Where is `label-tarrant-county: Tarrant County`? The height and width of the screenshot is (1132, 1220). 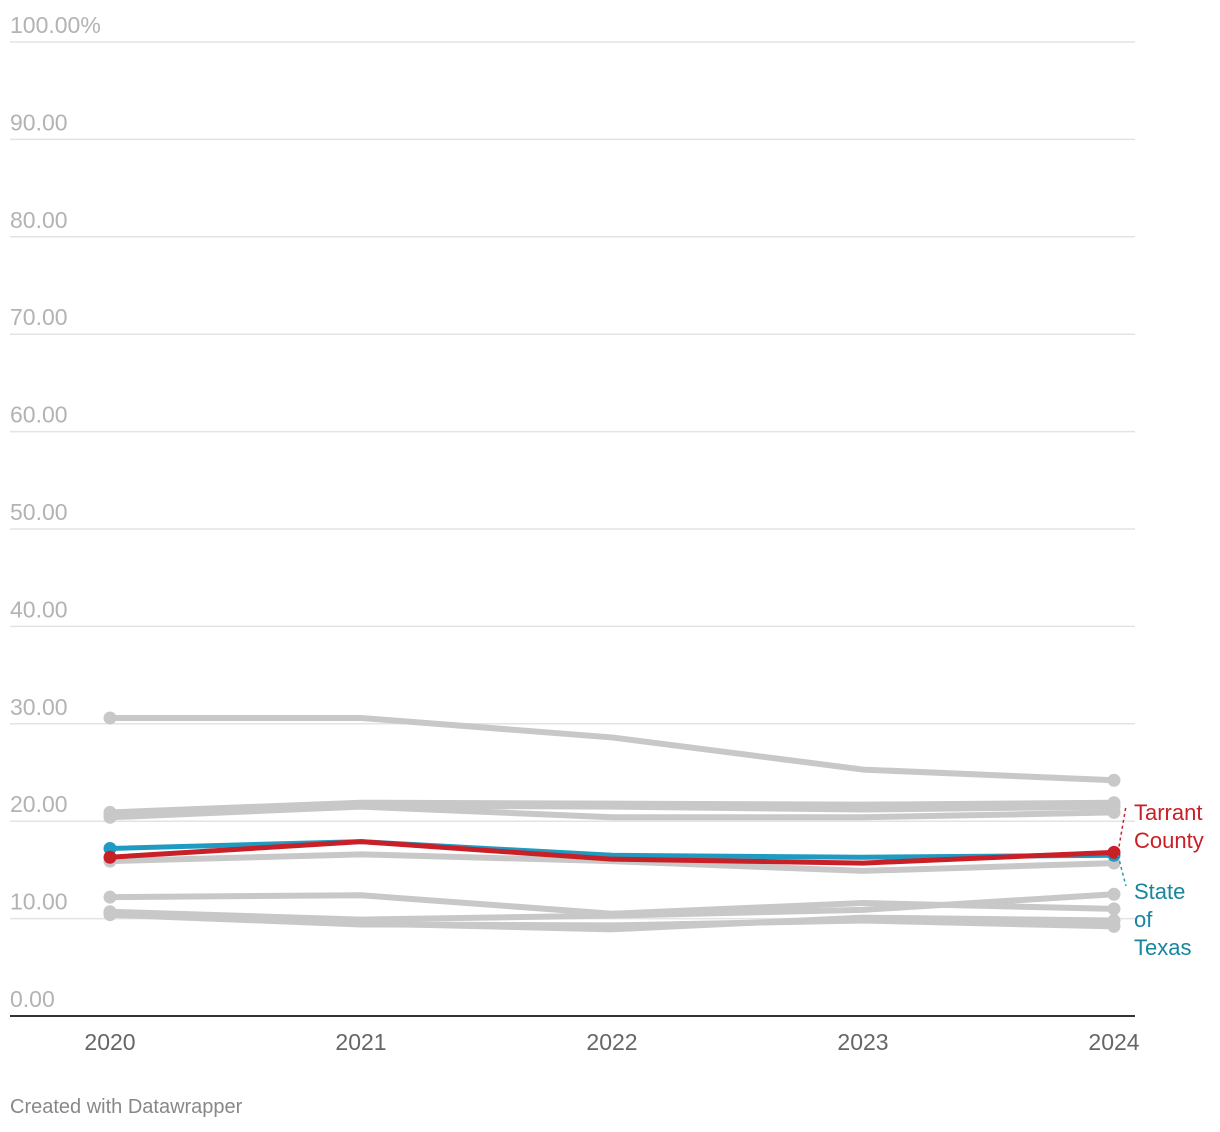 label-tarrant-county: Tarrant County is located at coordinates (1160, 826).